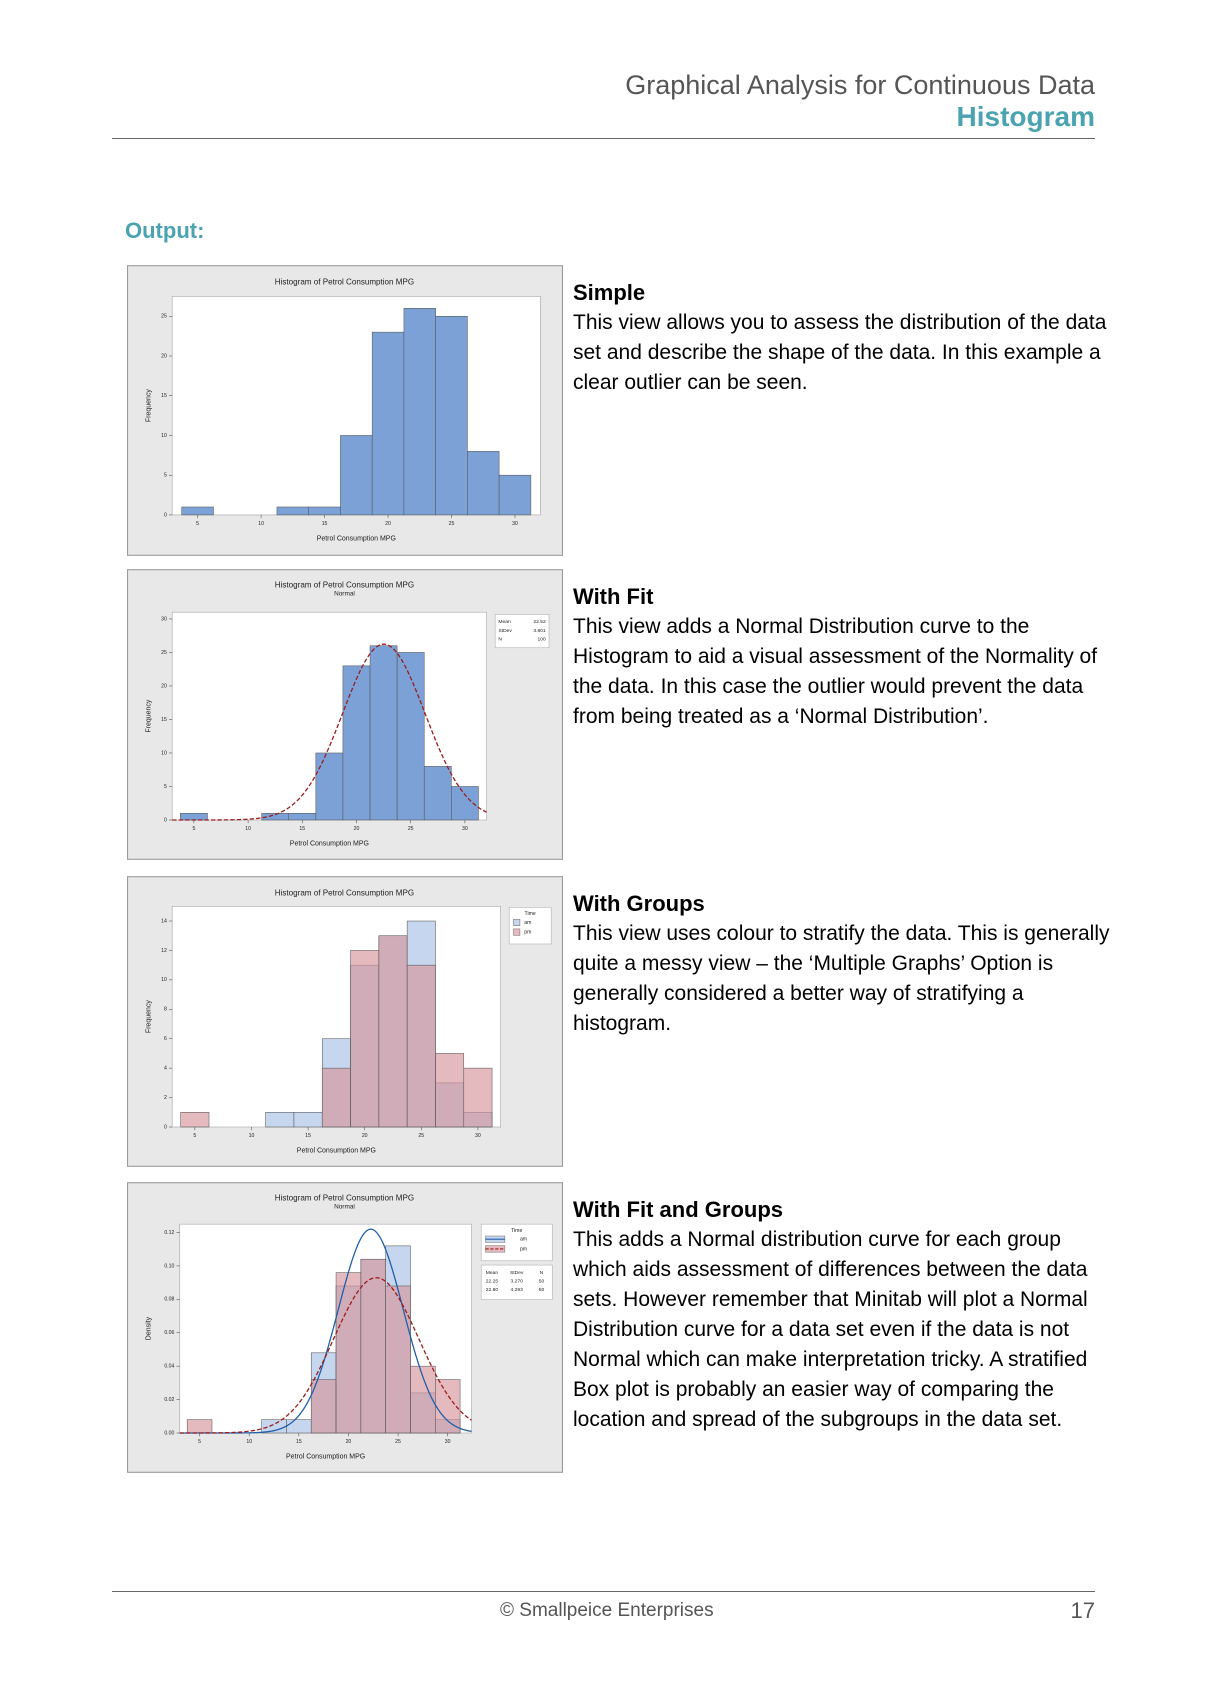 This screenshot has width=1217, height=1701. What do you see at coordinates (1082, 1610) in the screenshot?
I see `page-number: 17` at bounding box center [1082, 1610].